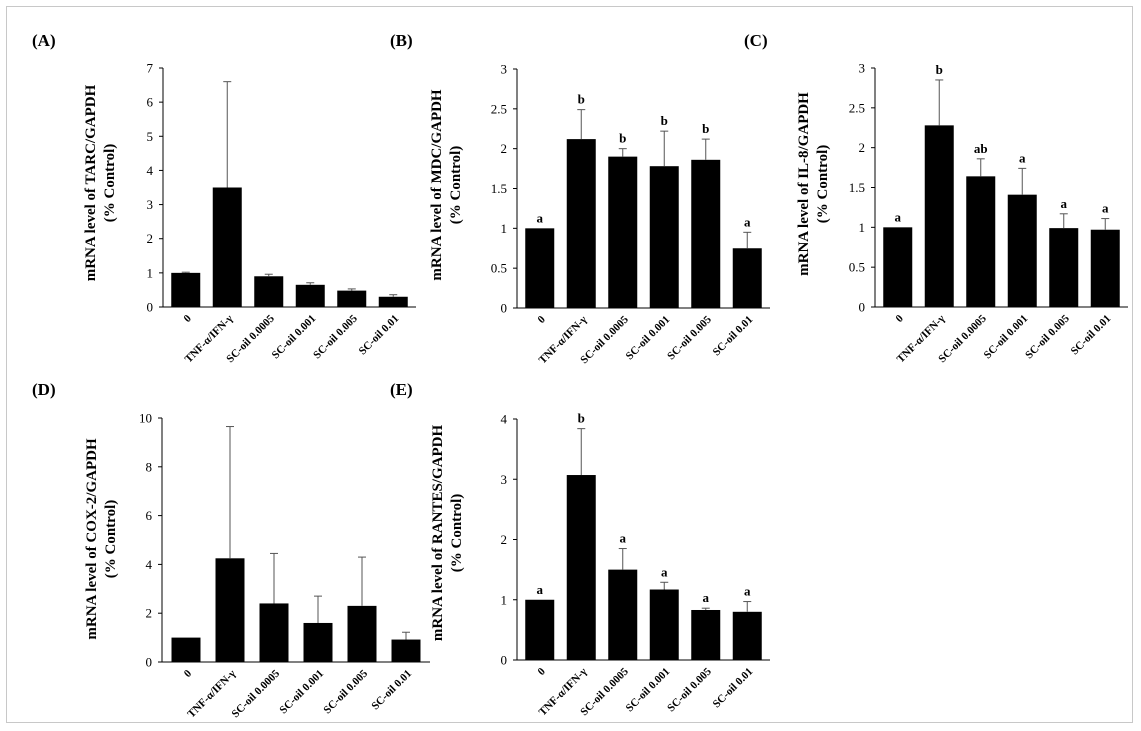 The image size is (1141, 731). I want to click on y-tick-label: 8, so click(149, 466).